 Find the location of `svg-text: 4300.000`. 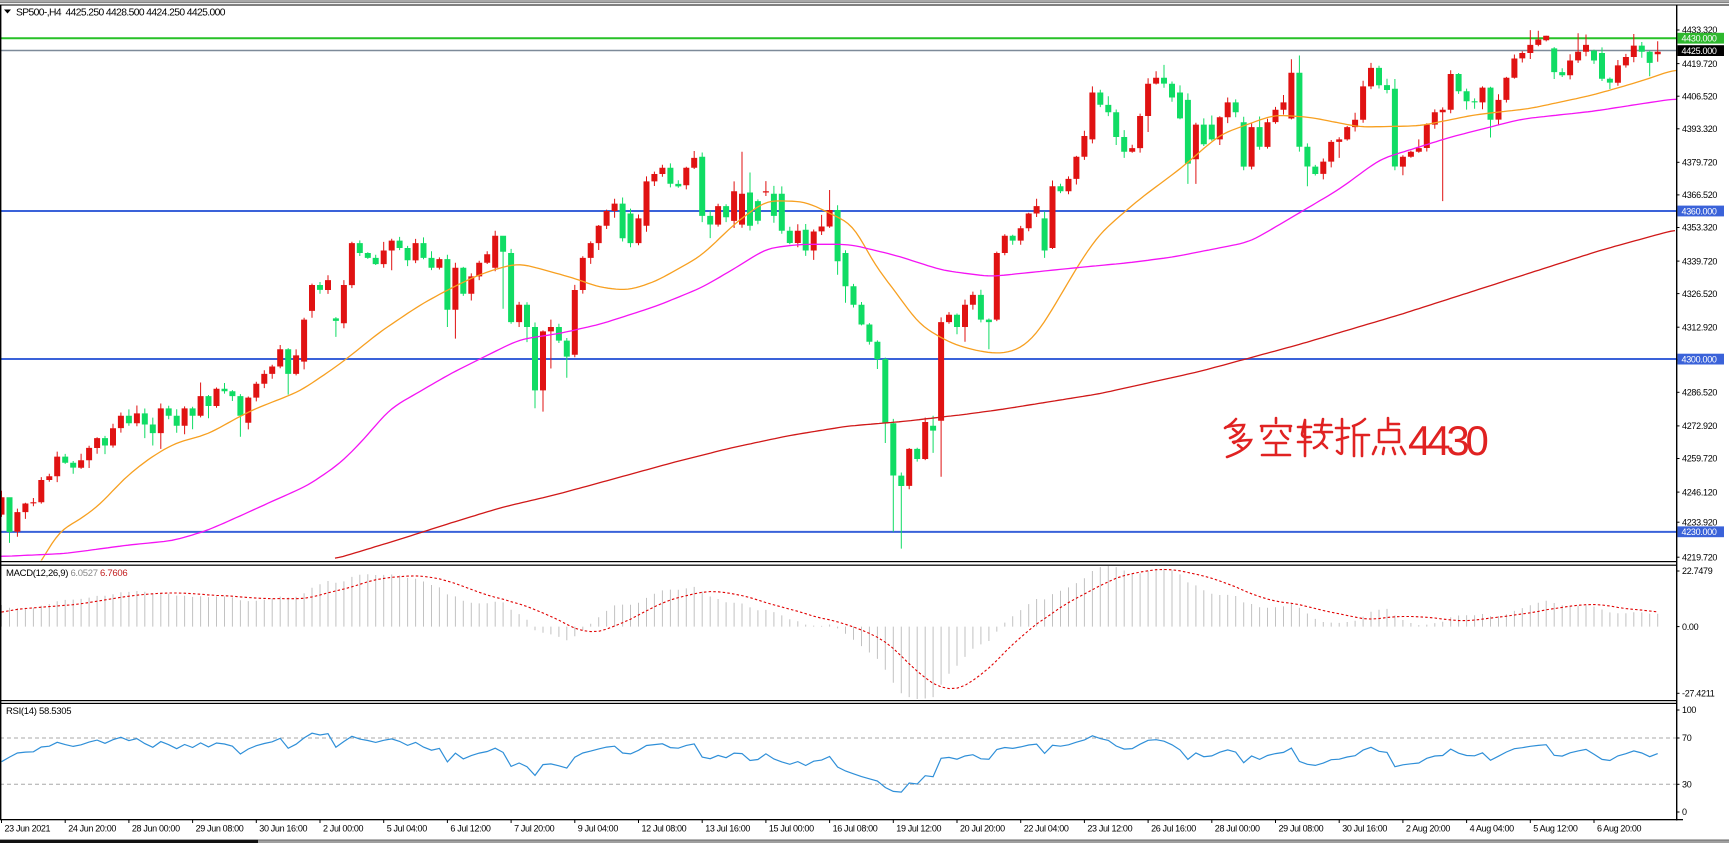

svg-text: 4300.000 is located at coordinates (1699, 360).